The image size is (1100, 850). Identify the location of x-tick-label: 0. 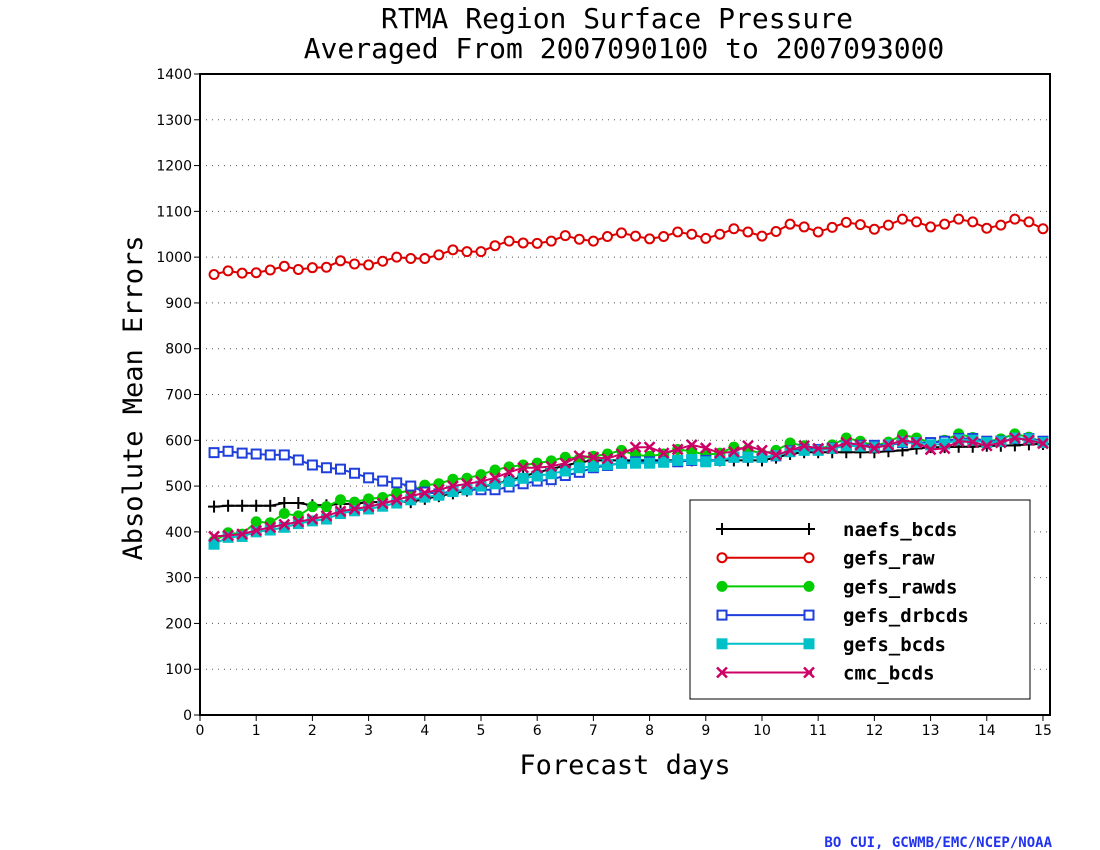
(200, 731).